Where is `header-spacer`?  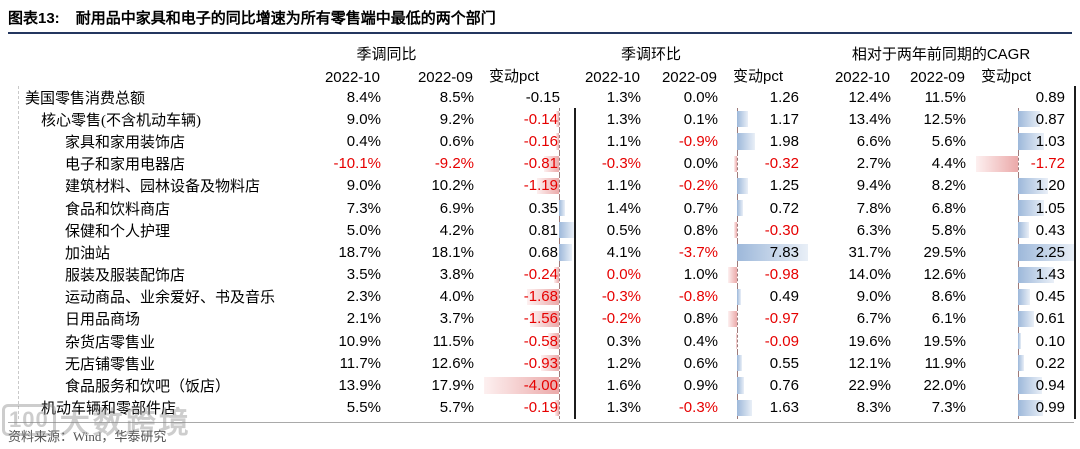
header-spacer is located at coordinates (154, 75).